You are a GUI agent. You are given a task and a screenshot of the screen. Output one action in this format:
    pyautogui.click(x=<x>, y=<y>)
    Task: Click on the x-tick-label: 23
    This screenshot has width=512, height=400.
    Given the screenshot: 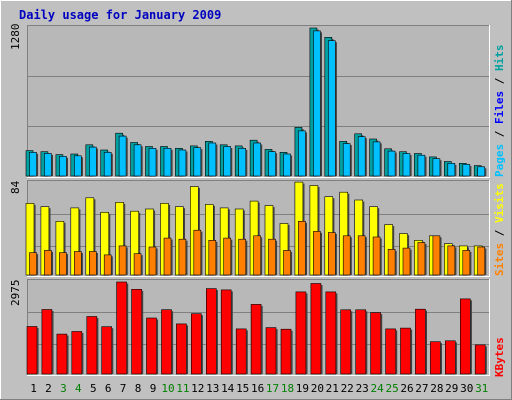 What is the action you would take?
    pyautogui.click(x=362, y=388)
    